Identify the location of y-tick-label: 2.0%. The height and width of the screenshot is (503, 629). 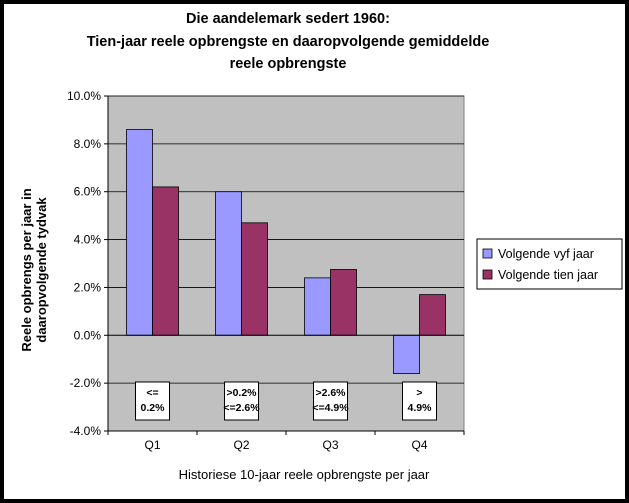
(88, 287).